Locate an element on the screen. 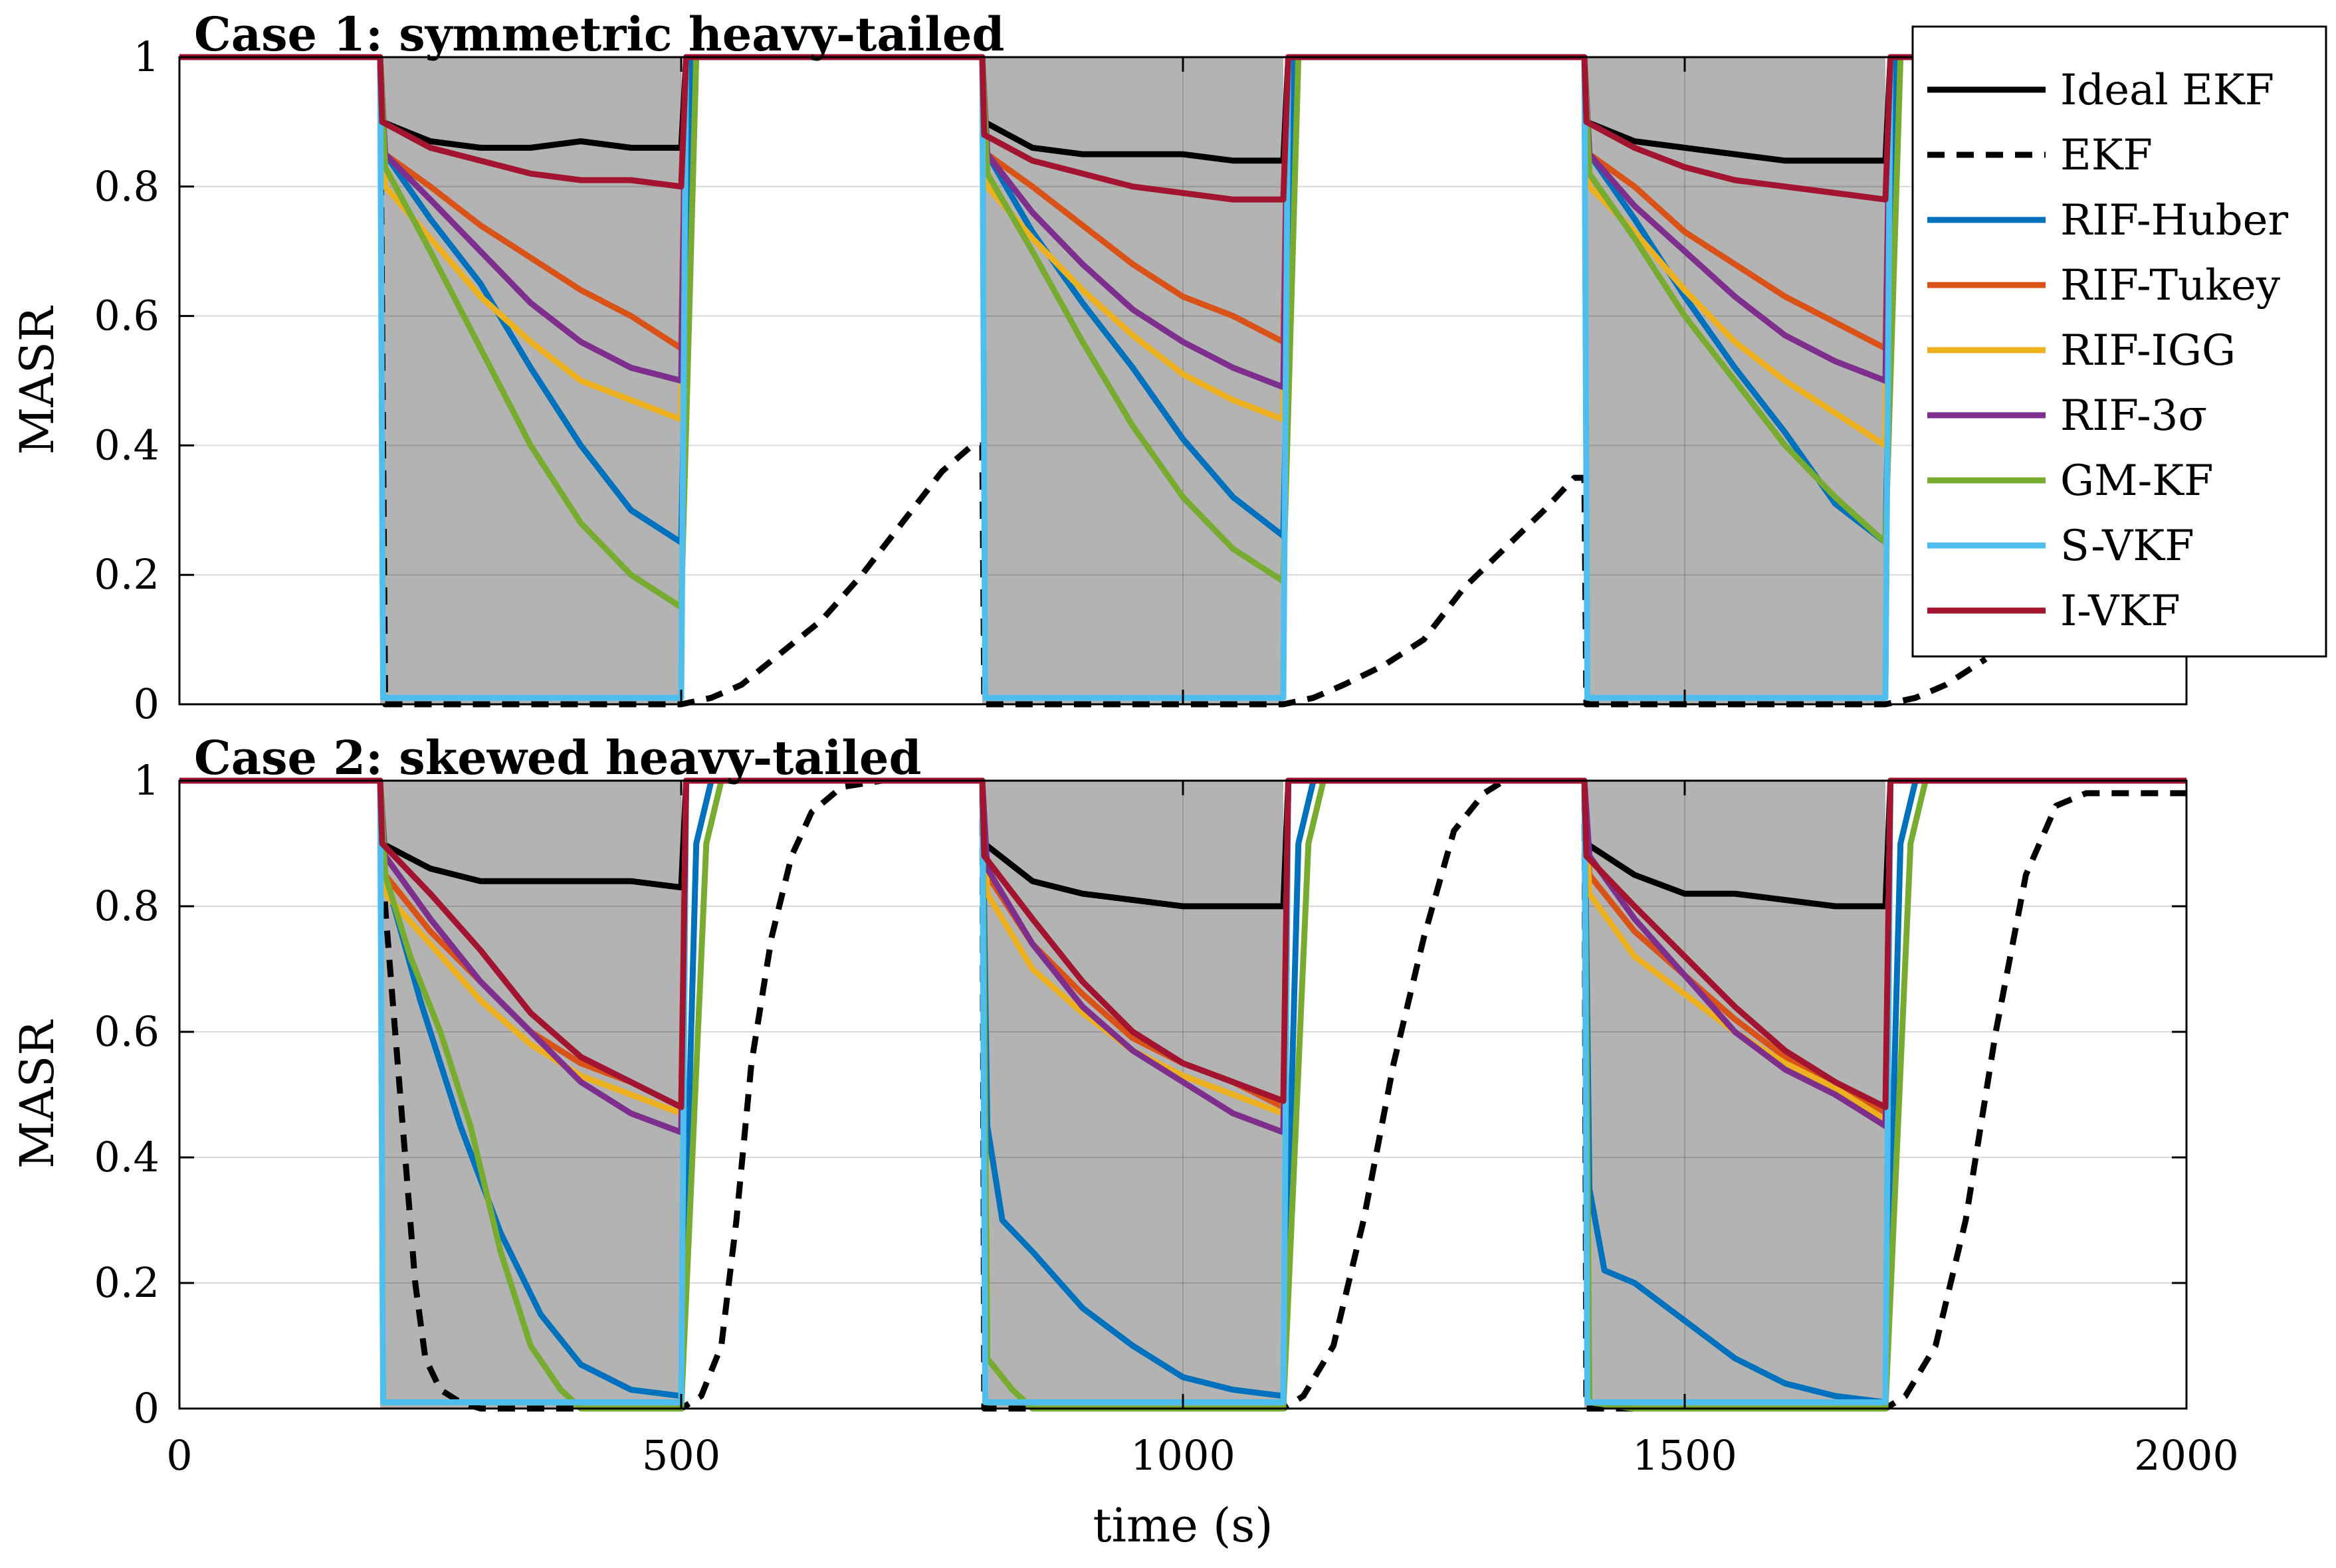  legend-label: RIF-Tukey is located at coordinates (2170, 285).